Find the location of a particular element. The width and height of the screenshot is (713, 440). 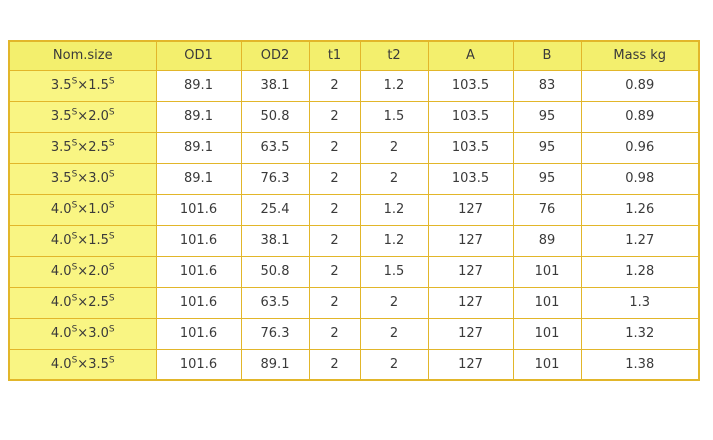

table-row: 4.0S×2.0S 101.6 50.8 2 1.5 127 101 1.28 is located at coordinates (354, 271).